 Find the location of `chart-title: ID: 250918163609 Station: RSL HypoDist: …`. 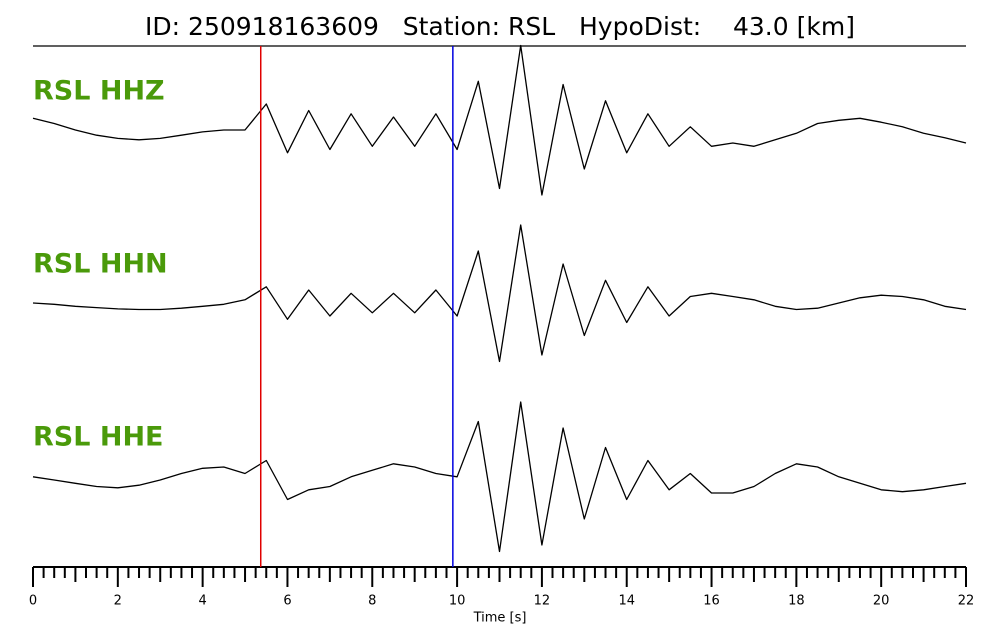

chart-title: ID: 250918163609 Station: RSL HypoDist: … is located at coordinates (500, 26).